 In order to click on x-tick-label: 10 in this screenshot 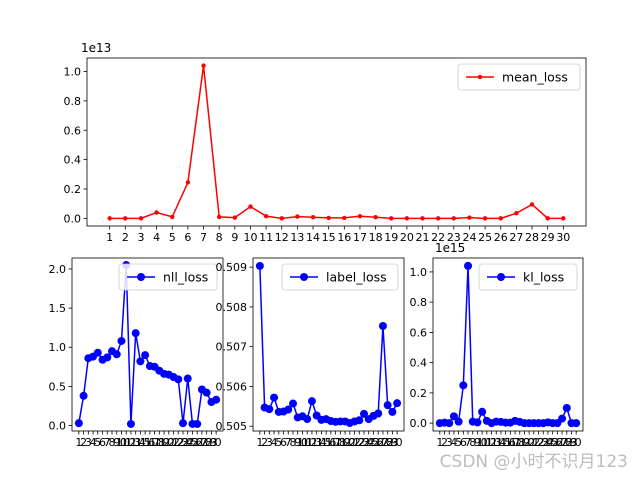, I will do `click(482, 442)`.